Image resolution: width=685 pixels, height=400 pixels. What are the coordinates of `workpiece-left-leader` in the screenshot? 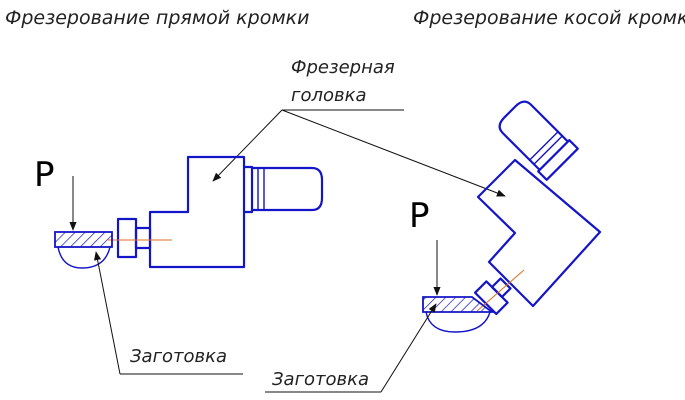 It's located at (107, 313).